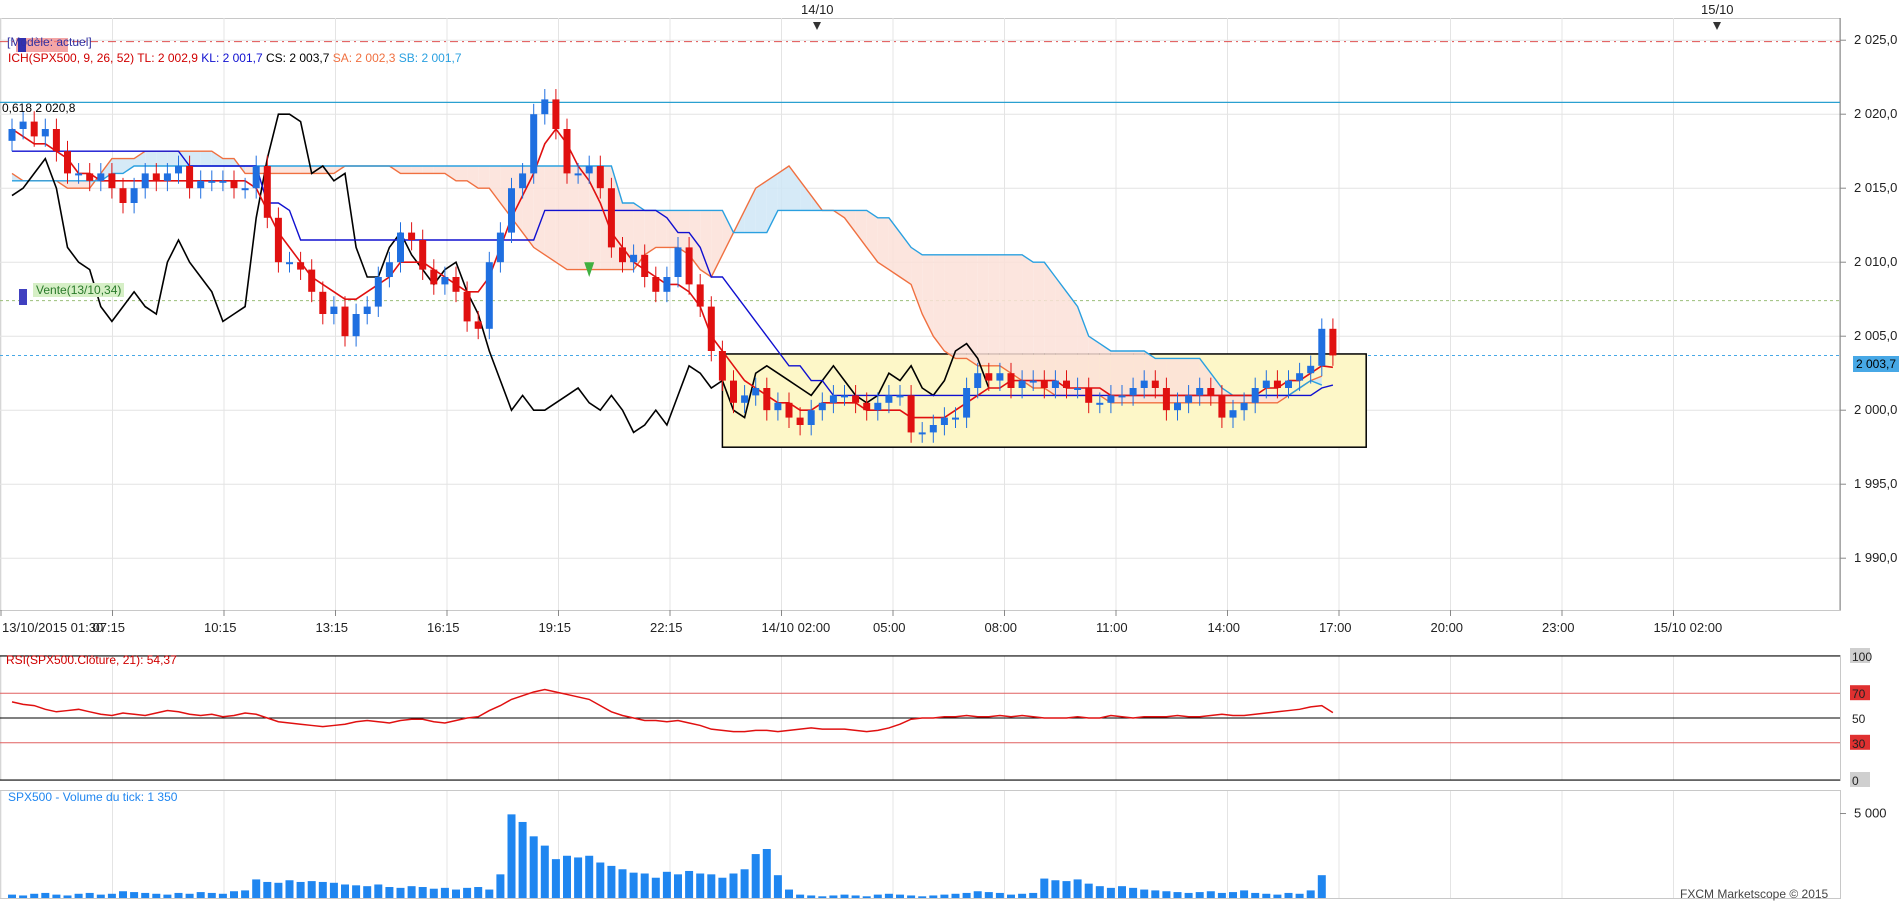 The width and height of the screenshot is (1903, 901). I want to click on senkou-a-value: SA: 2 002,3, so click(364, 58).